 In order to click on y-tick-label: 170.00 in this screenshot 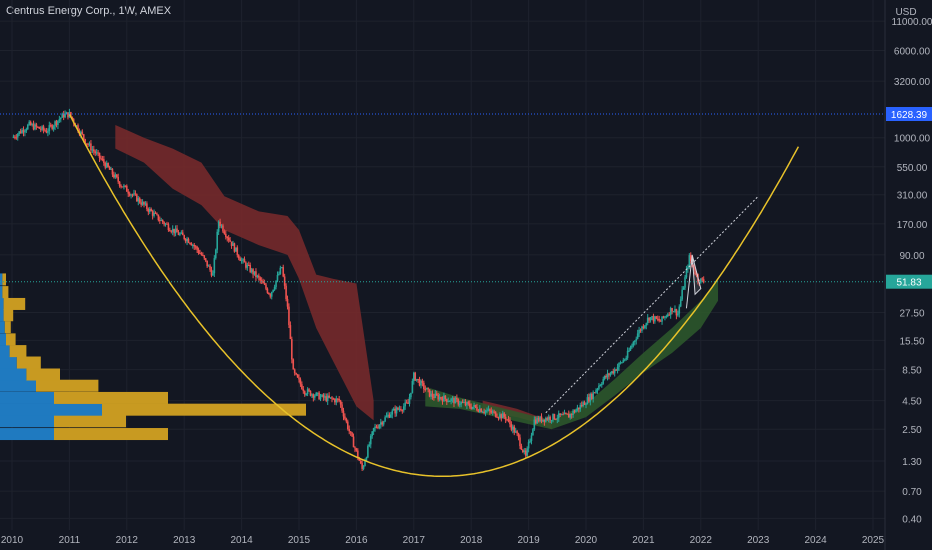, I will do `click(912, 225)`.